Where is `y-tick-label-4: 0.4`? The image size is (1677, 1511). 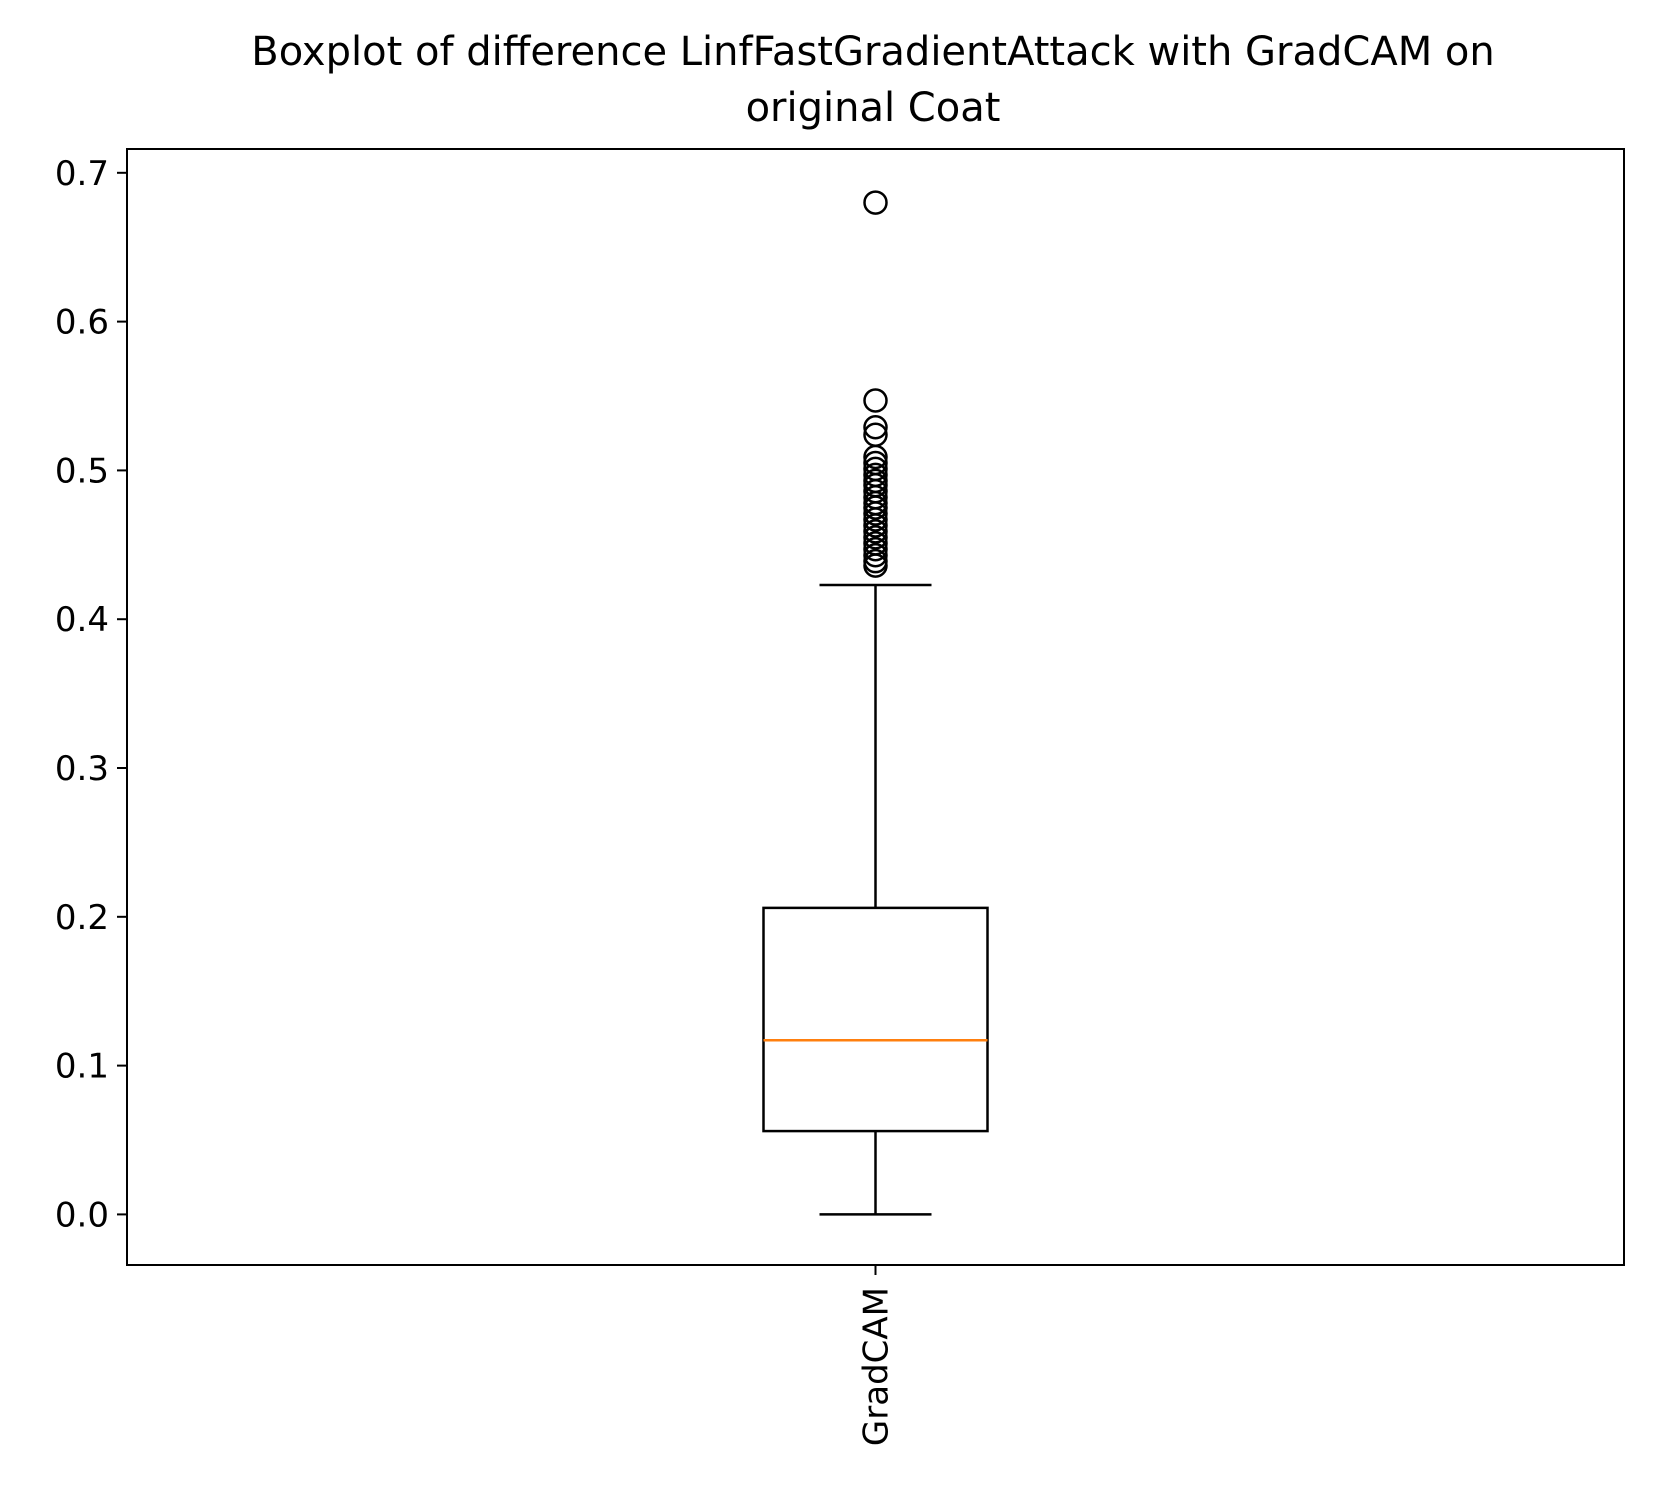 y-tick-label-4: 0.4 is located at coordinates (82, 620).